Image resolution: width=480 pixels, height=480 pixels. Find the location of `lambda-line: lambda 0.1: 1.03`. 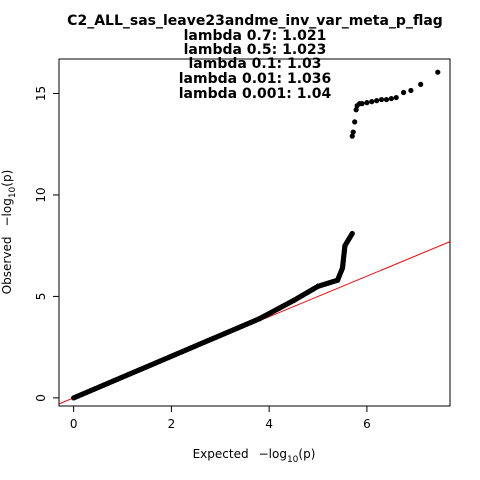

lambda-line: lambda 0.1: 1.03 is located at coordinates (254, 64).